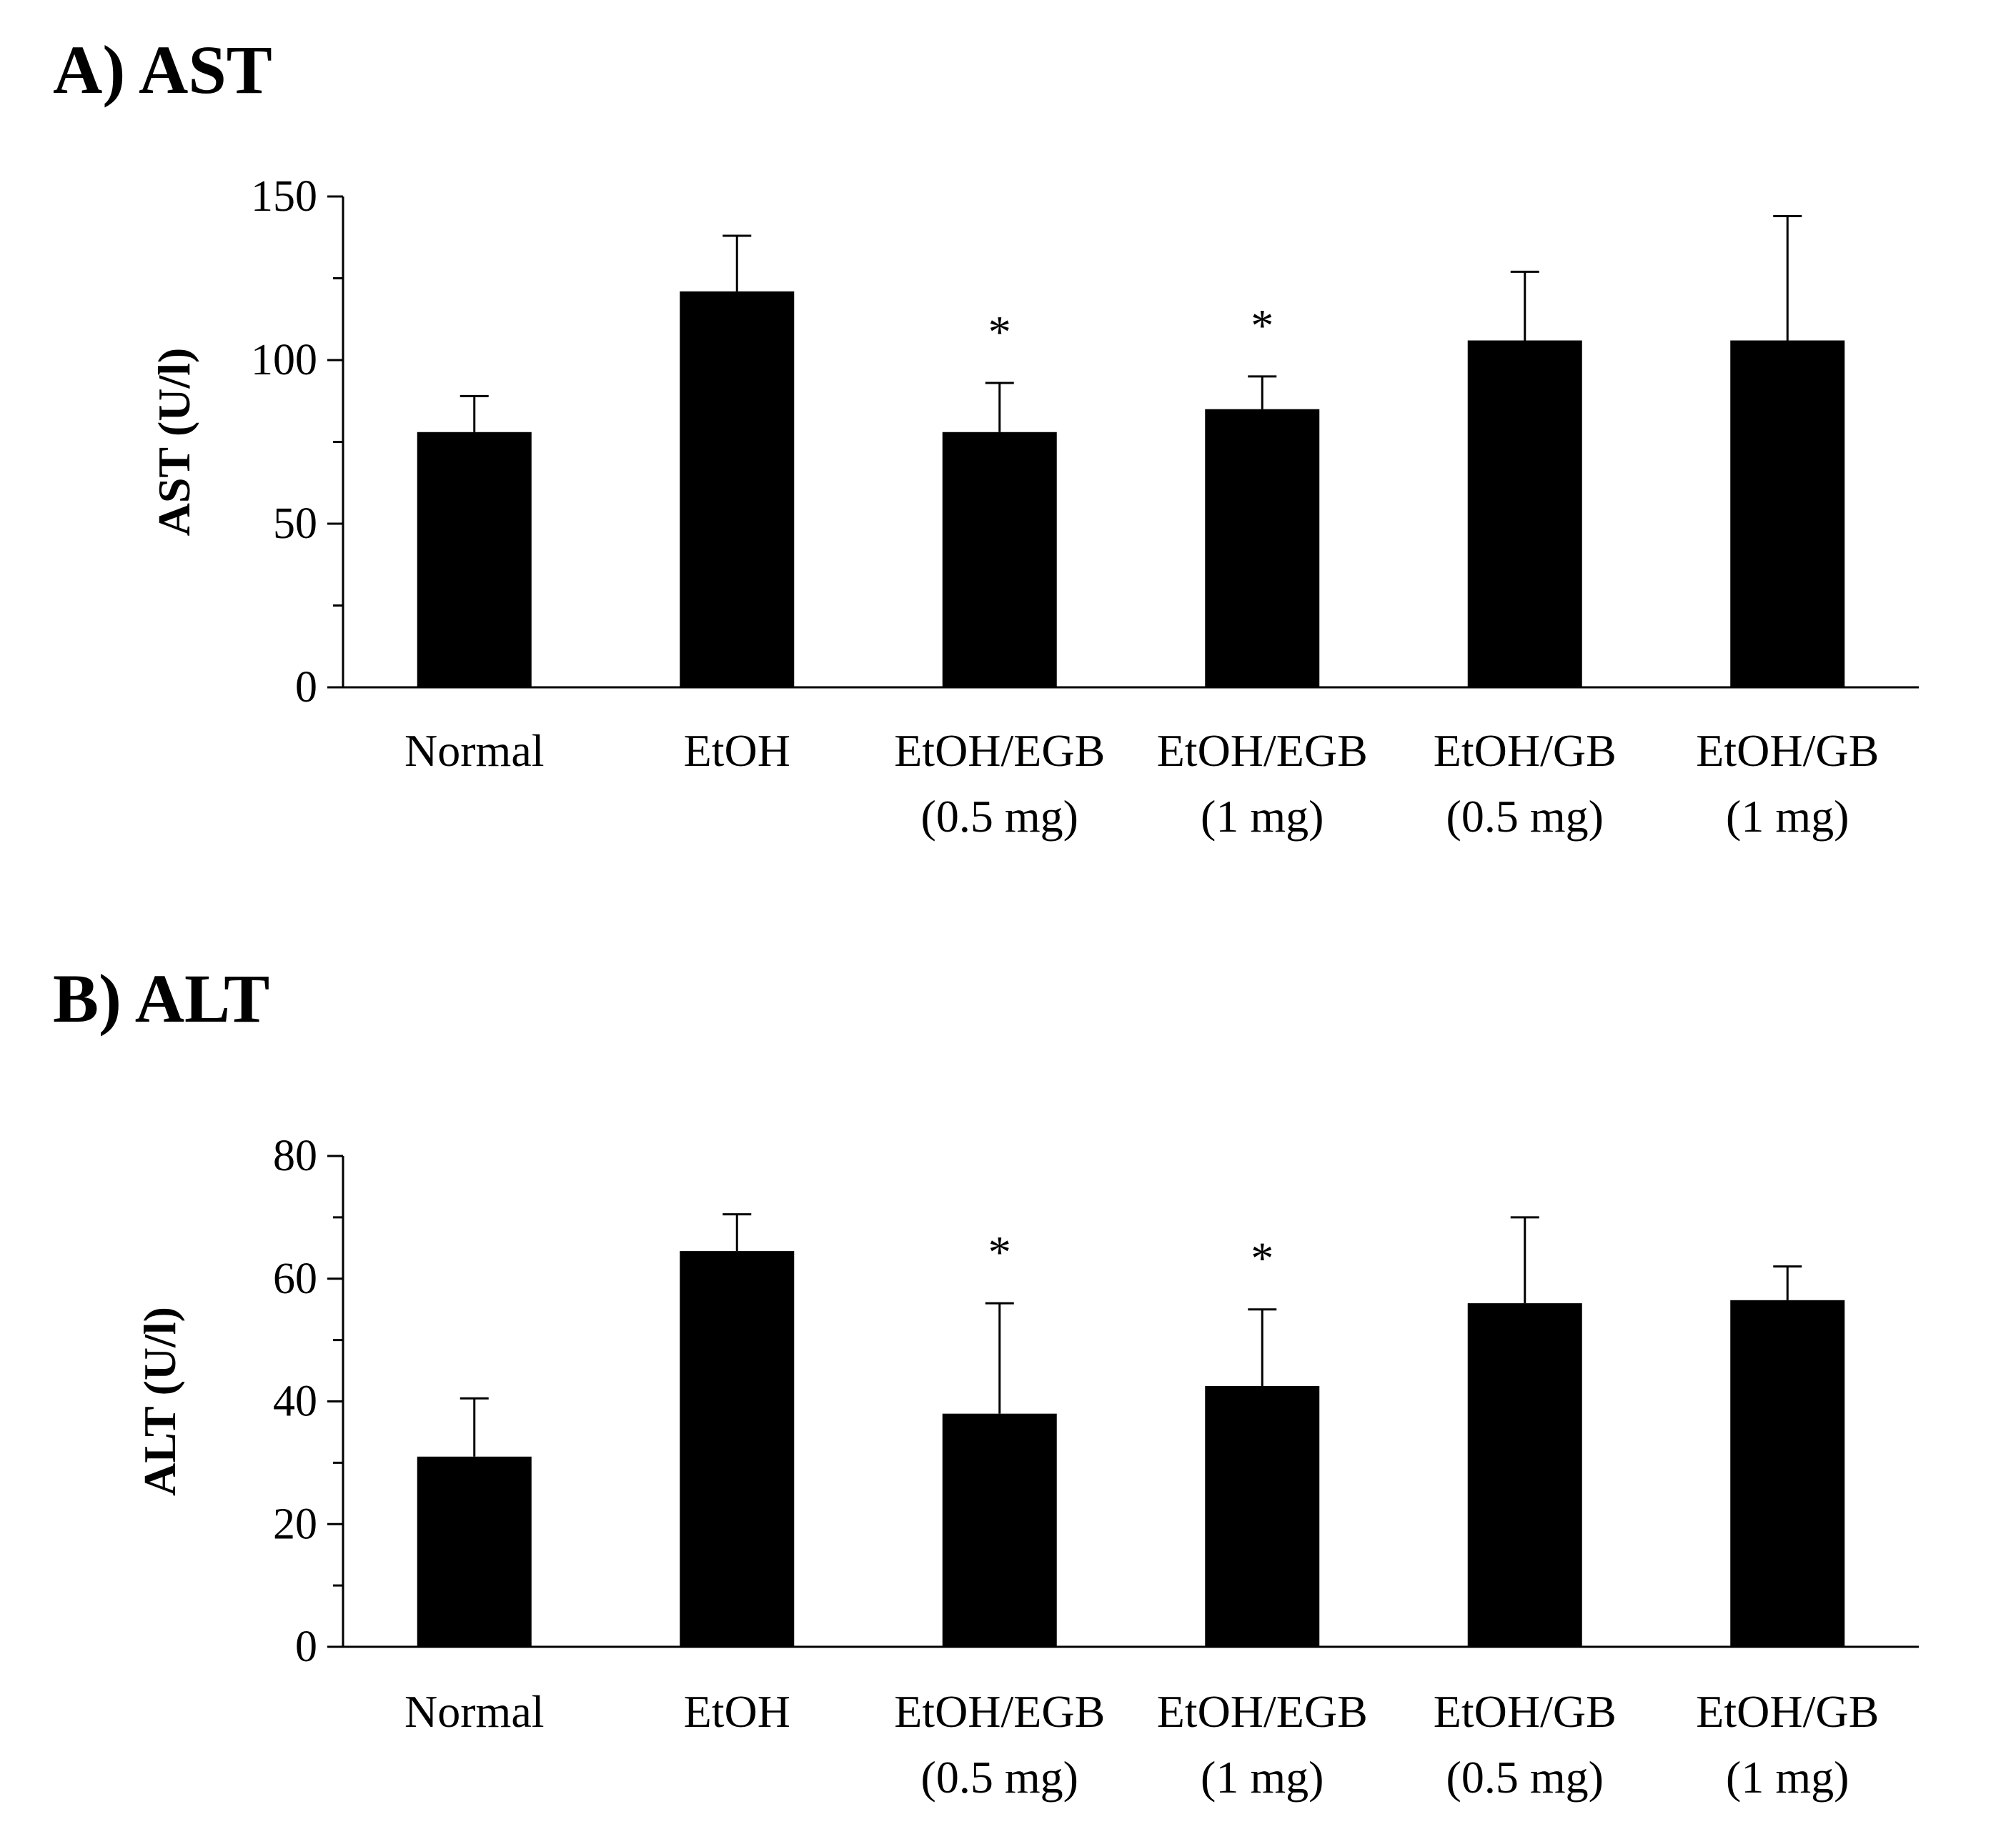  I want to click on y-tick-label: 150, so click(284, 196).